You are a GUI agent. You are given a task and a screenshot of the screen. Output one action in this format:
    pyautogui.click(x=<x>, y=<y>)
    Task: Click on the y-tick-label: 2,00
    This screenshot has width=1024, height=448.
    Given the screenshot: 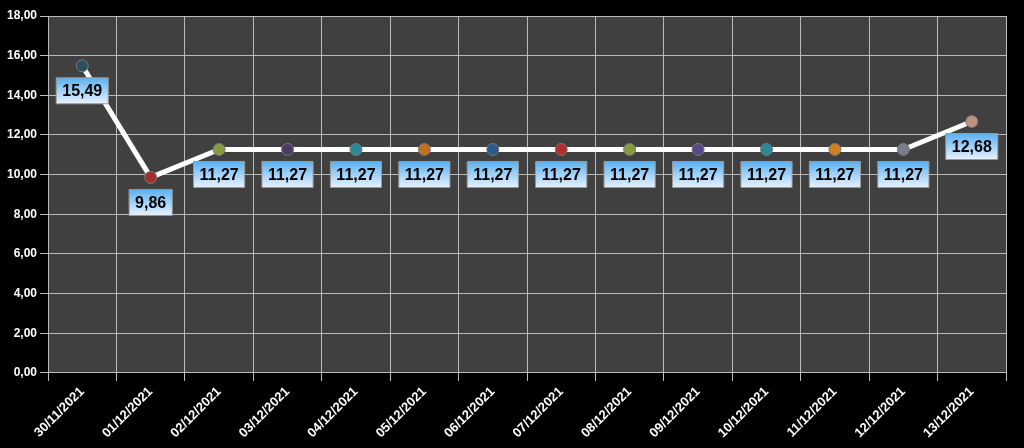 What is the action you would take?
    pyautogui.click(x=25, y=332)
    